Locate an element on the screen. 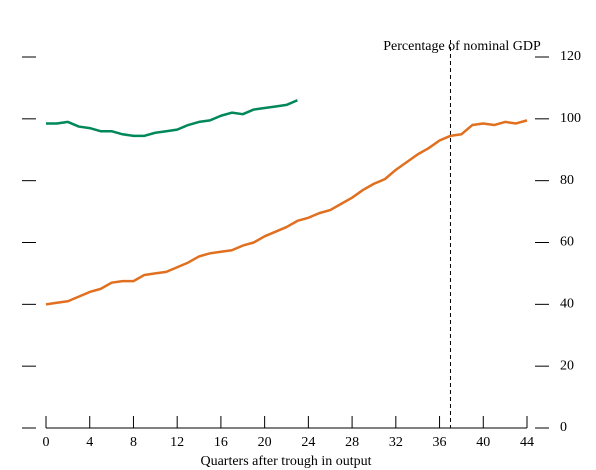  x-tick-label: 36 is located at coordinates (440, 442).